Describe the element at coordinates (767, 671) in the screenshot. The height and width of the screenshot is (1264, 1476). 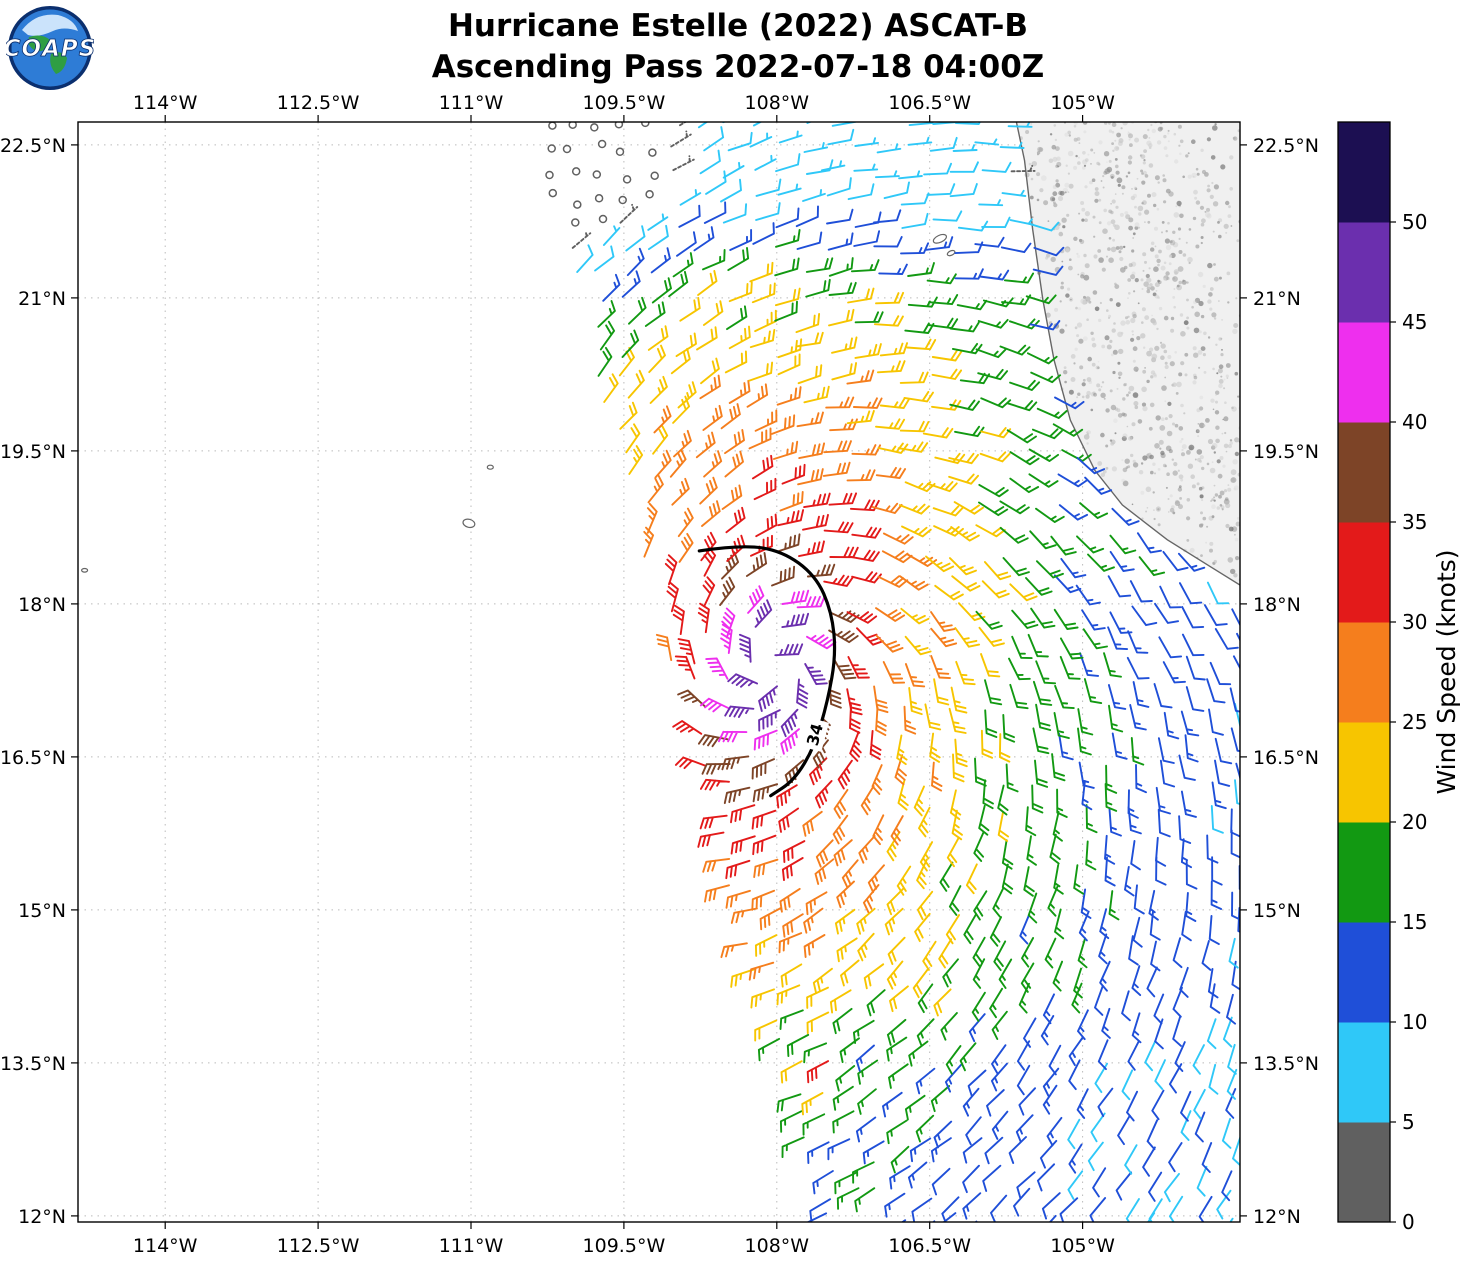
I see `34-knot-wind-radius-contour: 34` at that location.